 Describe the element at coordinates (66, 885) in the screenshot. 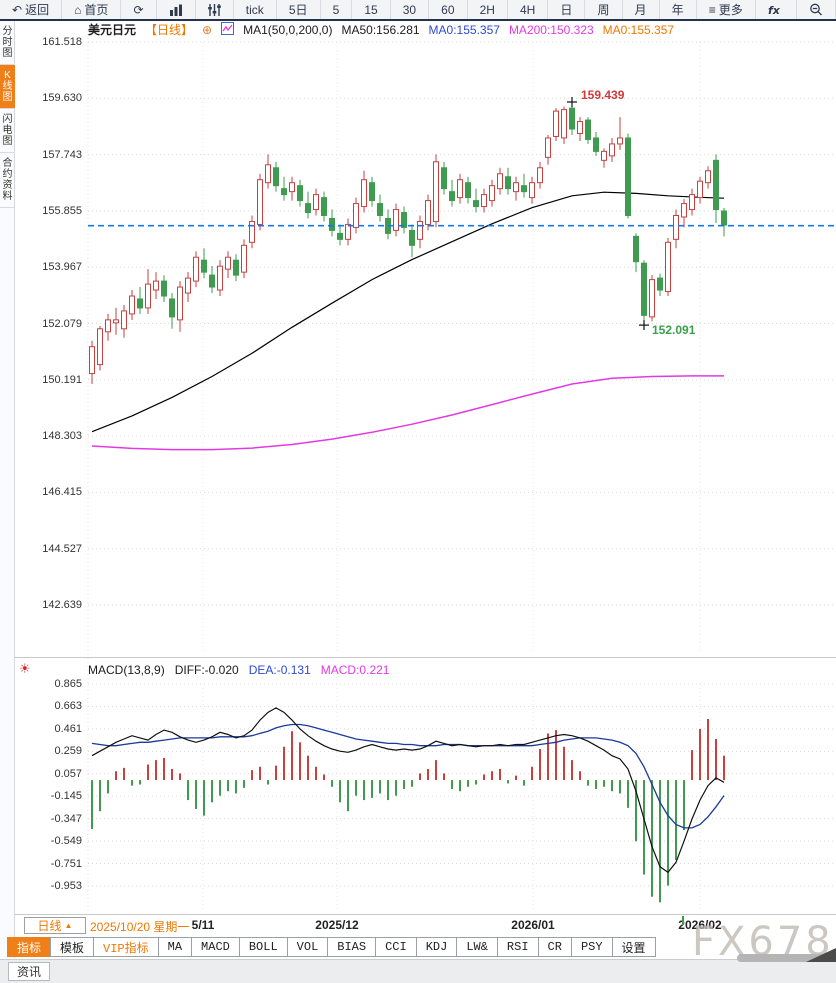

I see `macd-axis-label: -0.953` at that location.